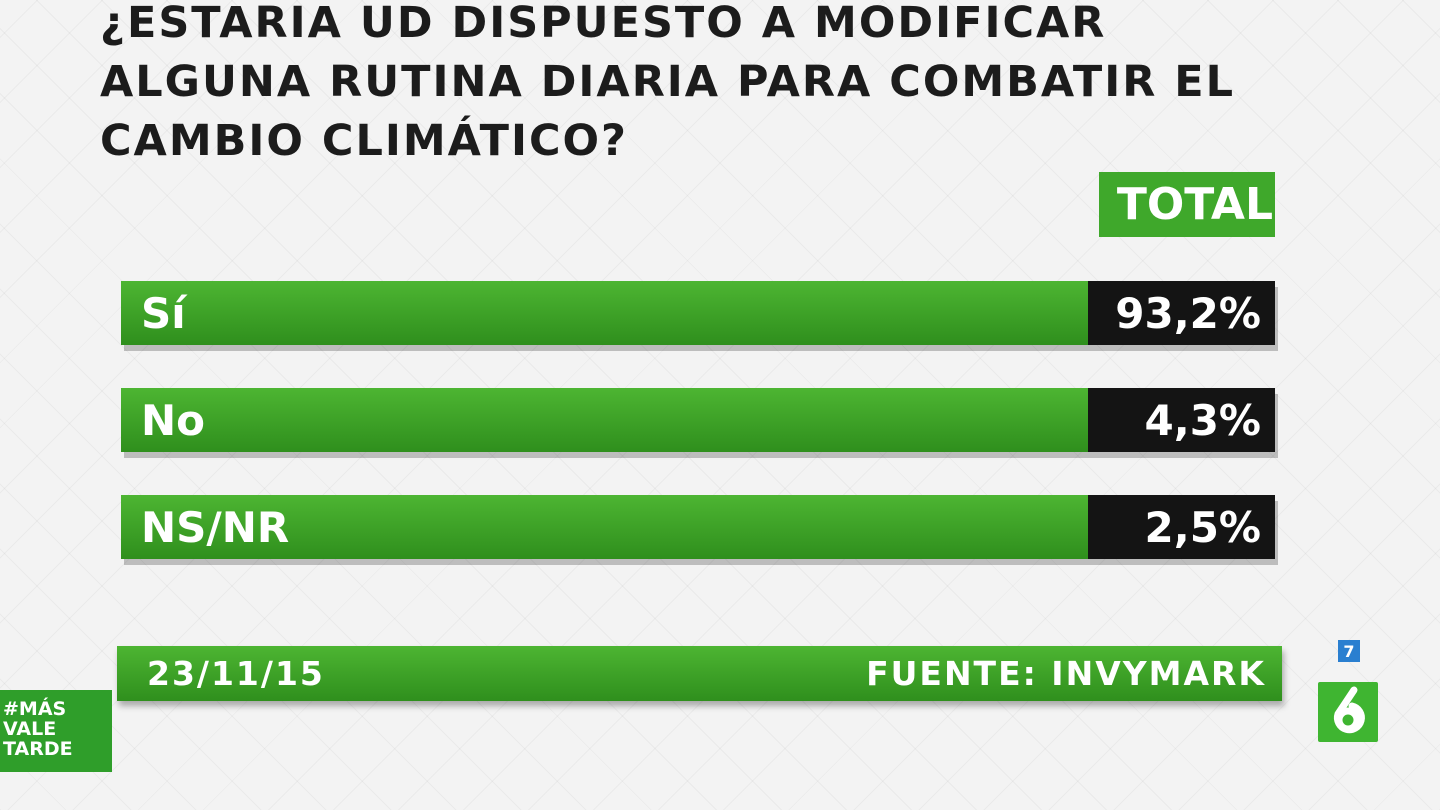  I want to click on hashtag-logo: #MÁS VALE TARDE, so click(56, 731).